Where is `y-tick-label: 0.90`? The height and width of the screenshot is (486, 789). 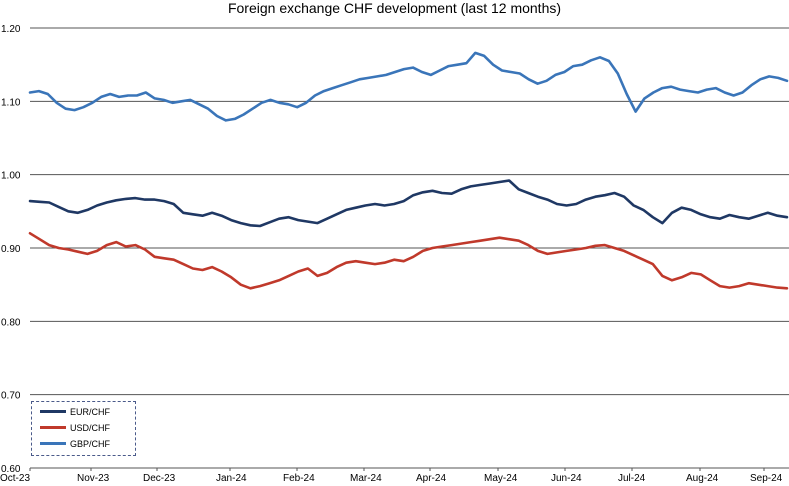
y-tick-label: 0.90 is located at coordinates (11, 249).